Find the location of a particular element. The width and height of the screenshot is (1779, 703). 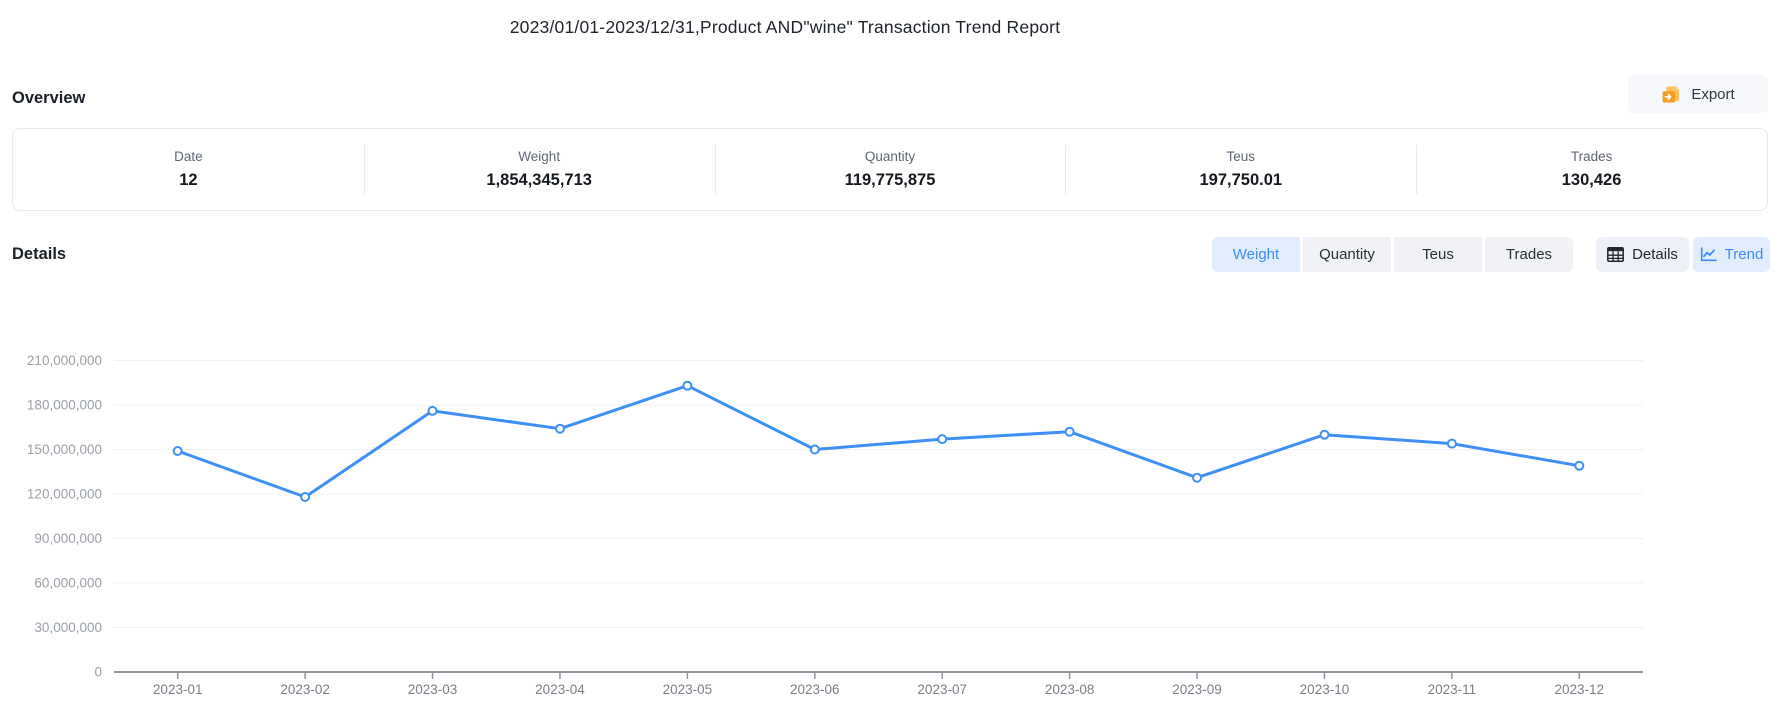

export-file-icon is located at coordinates (1671, 94).